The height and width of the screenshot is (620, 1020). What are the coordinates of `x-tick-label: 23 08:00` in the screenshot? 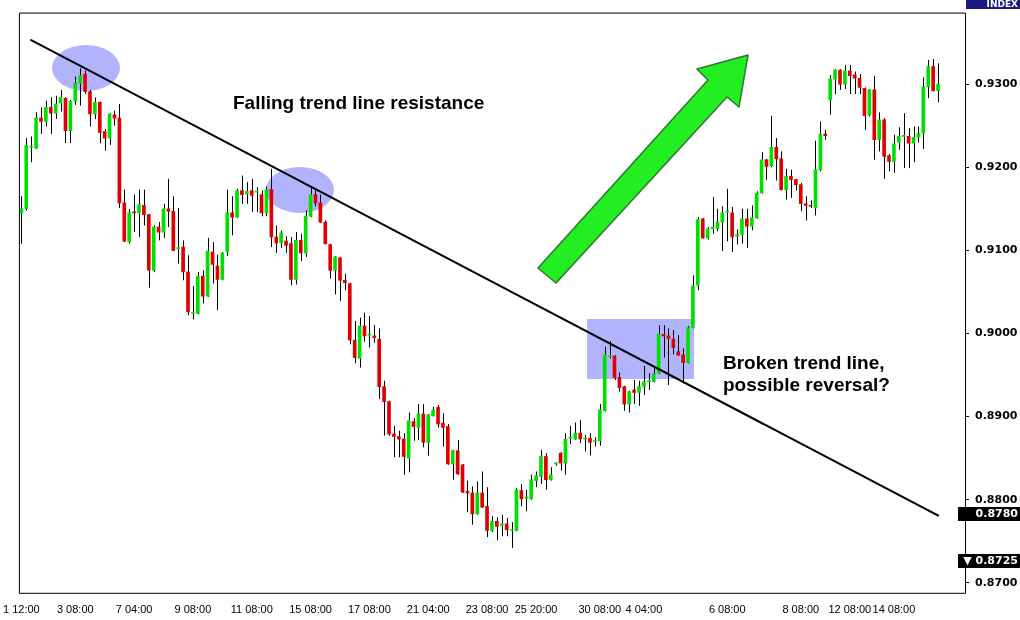 It's located at (487, 609).